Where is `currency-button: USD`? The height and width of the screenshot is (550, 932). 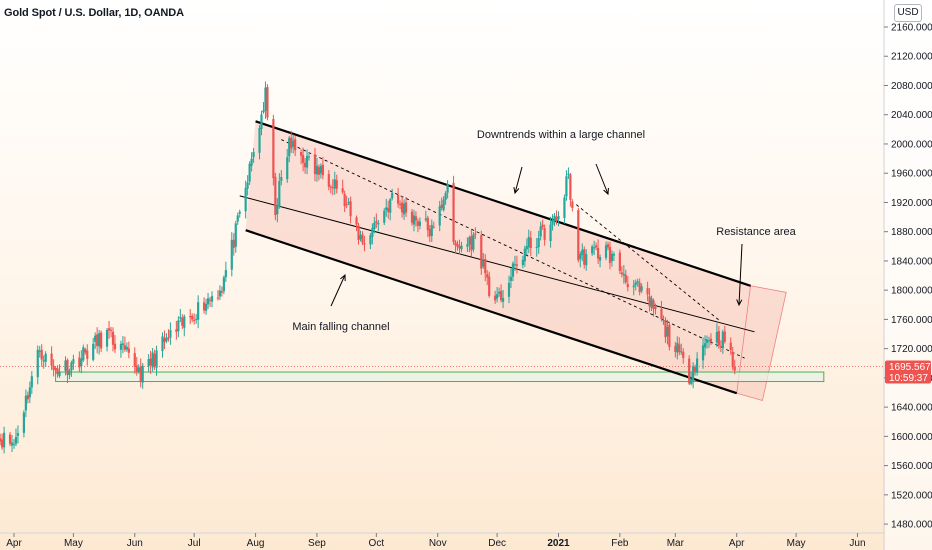
currency-button: USD is located at coordinates (908, 13).